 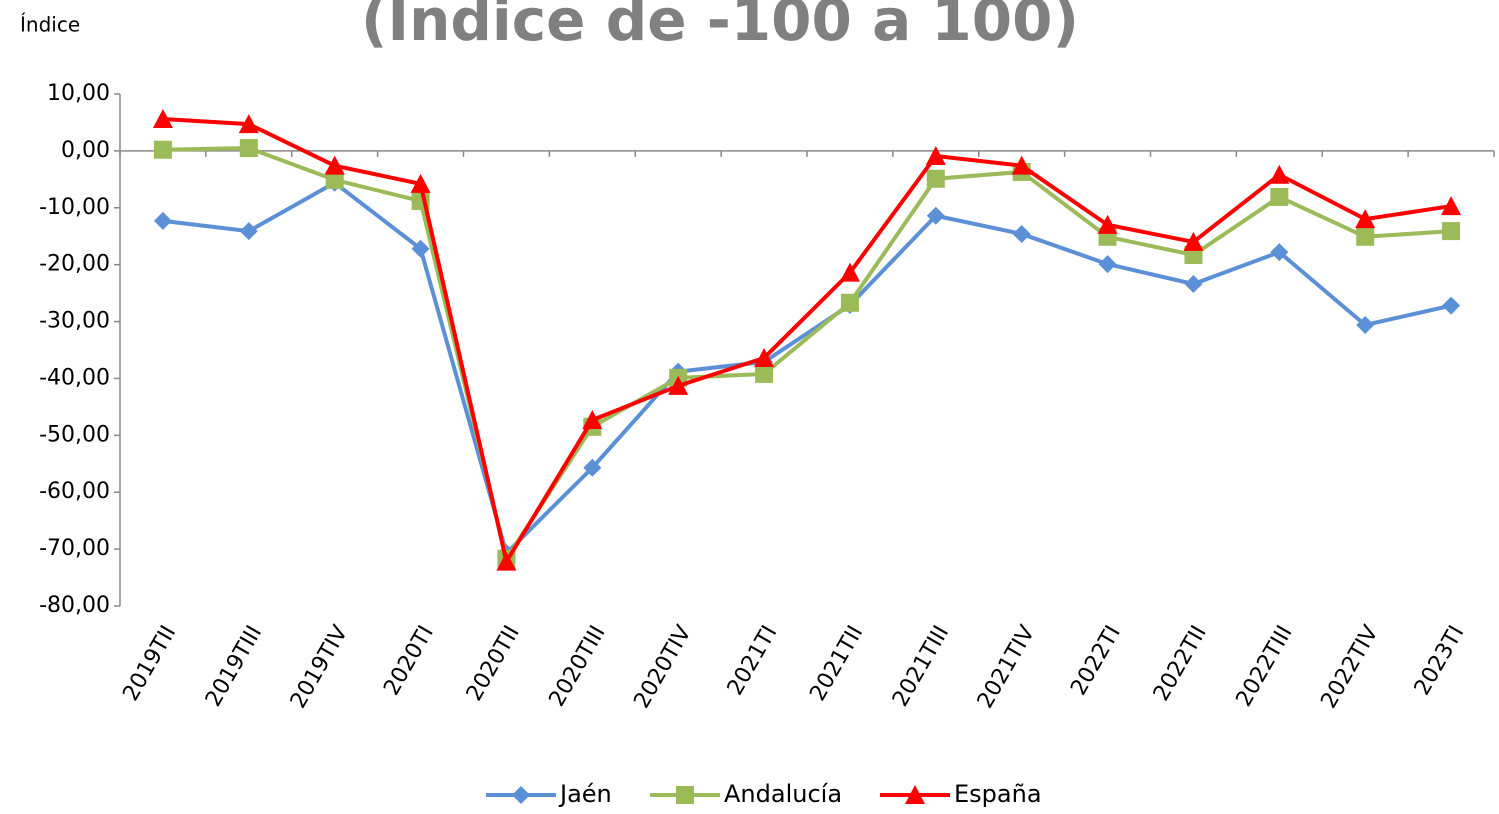 What do you see at coordinates (74, 605) in the screenshot?
I see `y-tick-label: -80,00` at bounding box center [74, 605].